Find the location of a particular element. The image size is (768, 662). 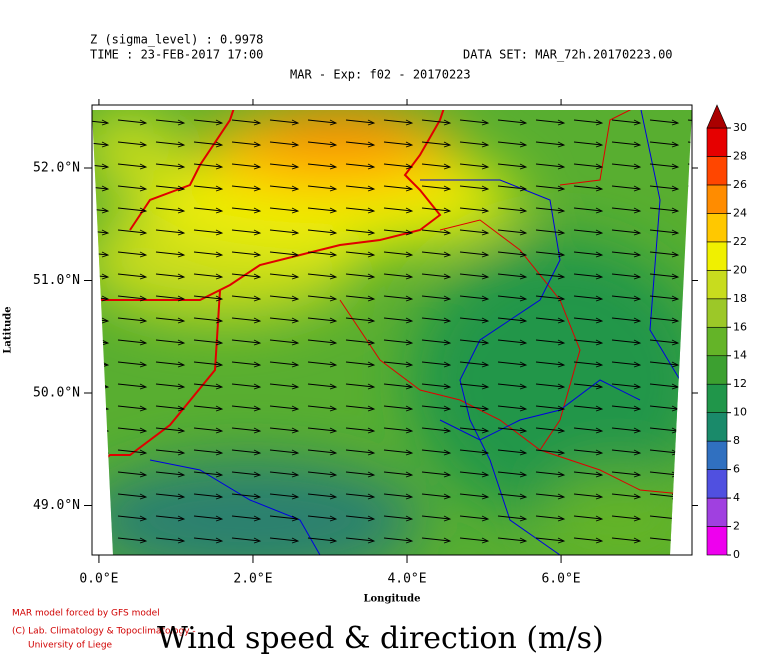

x-tick-label: 6.0°E is located at coordinates (560, 579).